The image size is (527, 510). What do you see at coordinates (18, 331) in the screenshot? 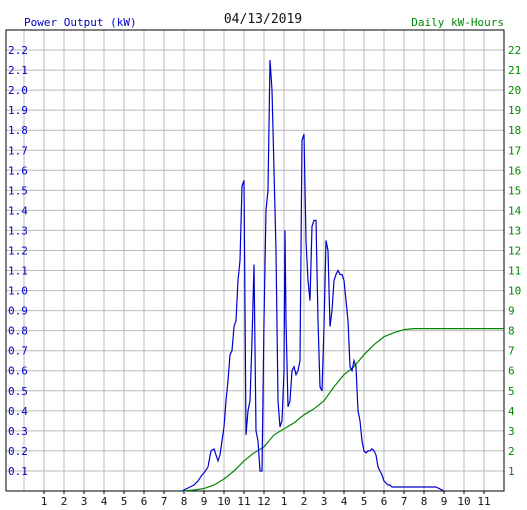
I see `y-left-tick-label: 0.8` at bounding box center [18, 331].